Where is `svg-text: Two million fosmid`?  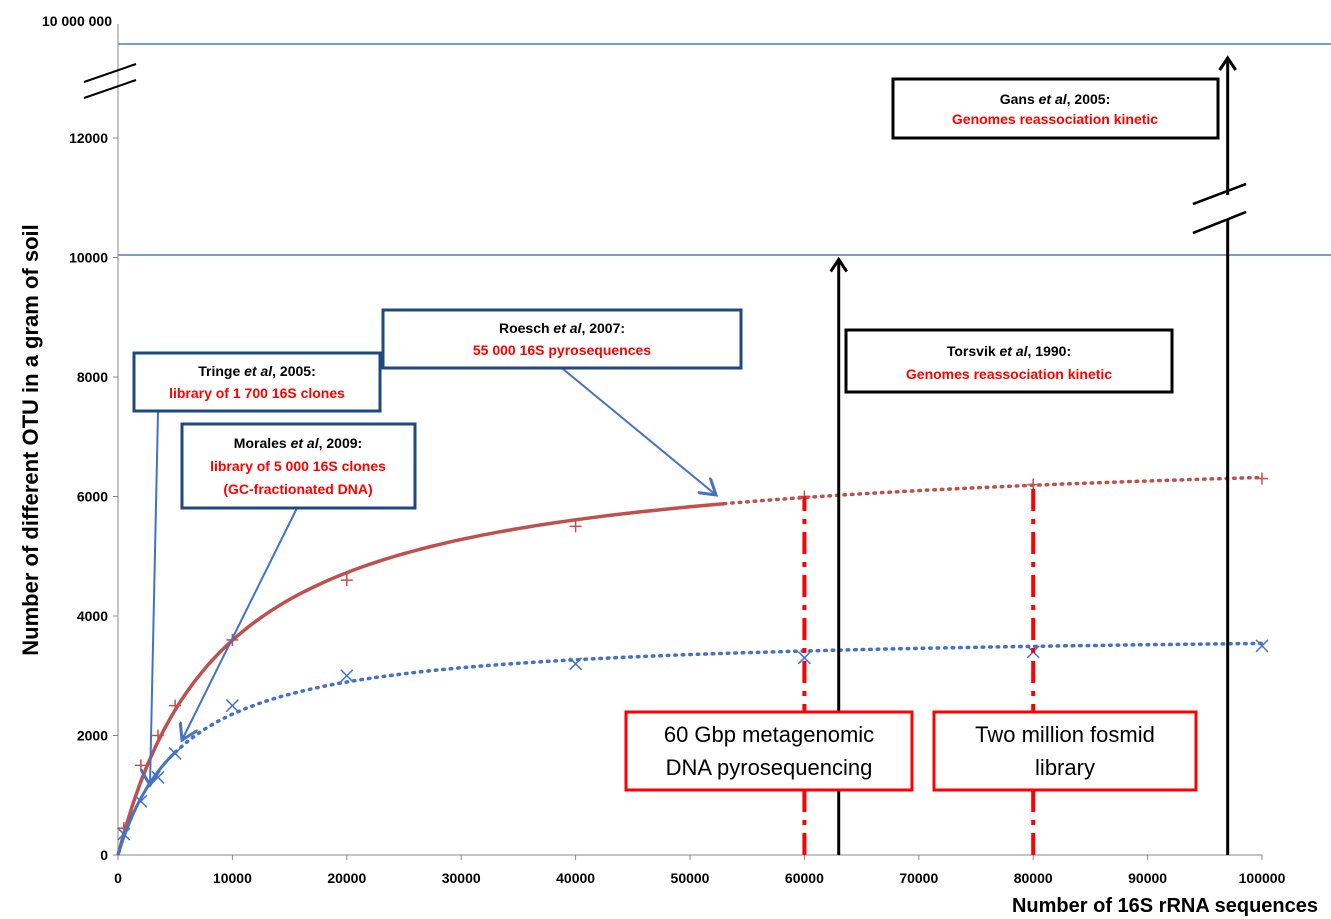 svg-text: Two million fosmid is located at coordinates (1065, 734).